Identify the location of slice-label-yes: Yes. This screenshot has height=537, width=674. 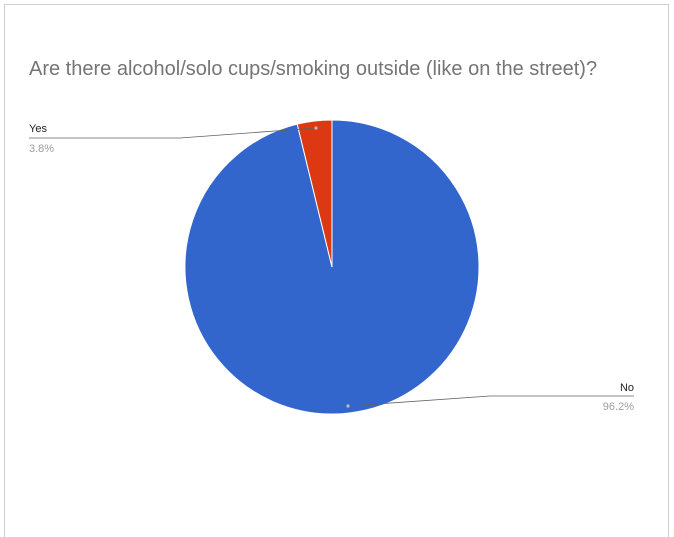
(38, 129).